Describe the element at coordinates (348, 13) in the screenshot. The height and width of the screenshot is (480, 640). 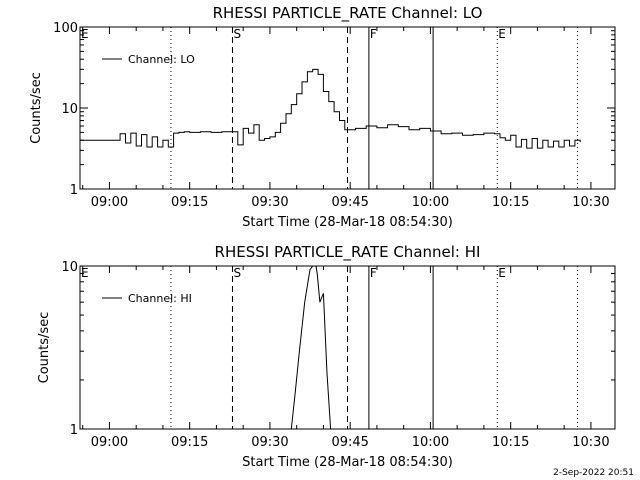
I see `chart-title: RHESSI PARTICLE_RATE Channel: LO` at that location.